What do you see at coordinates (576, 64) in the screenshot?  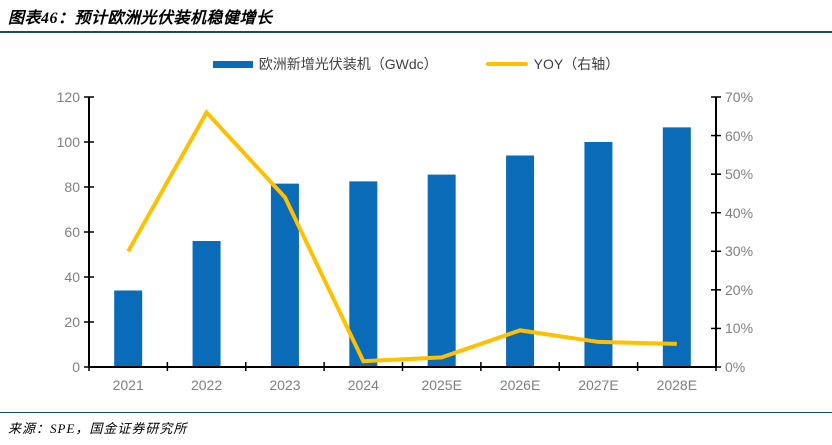 I see `legend-line-label: YOY（右轴）` at bounding box center [576, 64].